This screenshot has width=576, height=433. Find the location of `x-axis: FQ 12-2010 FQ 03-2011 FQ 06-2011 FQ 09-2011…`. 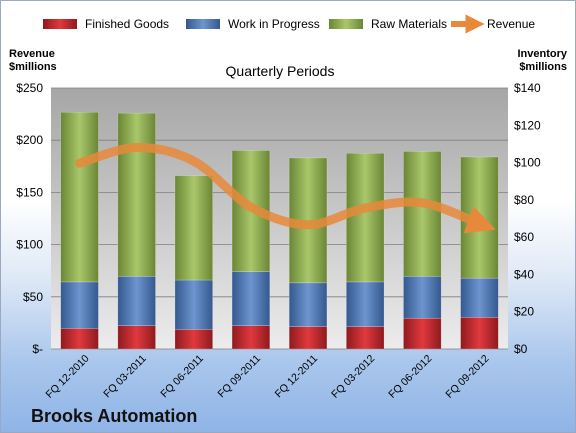

x-axis: FQ 12-2010 FQ 03-2011 FQ 06-2011 FQ 09-2011… is located at coordinates (268, 377).